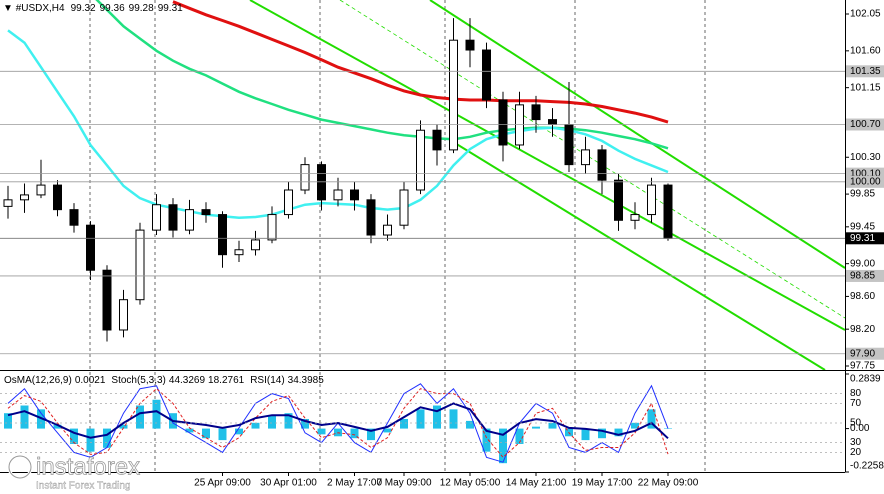 Image resolution: width=884 pixels, height=494 pixels. I want to click on y-tick-label: 0.00, so click(860, 428).